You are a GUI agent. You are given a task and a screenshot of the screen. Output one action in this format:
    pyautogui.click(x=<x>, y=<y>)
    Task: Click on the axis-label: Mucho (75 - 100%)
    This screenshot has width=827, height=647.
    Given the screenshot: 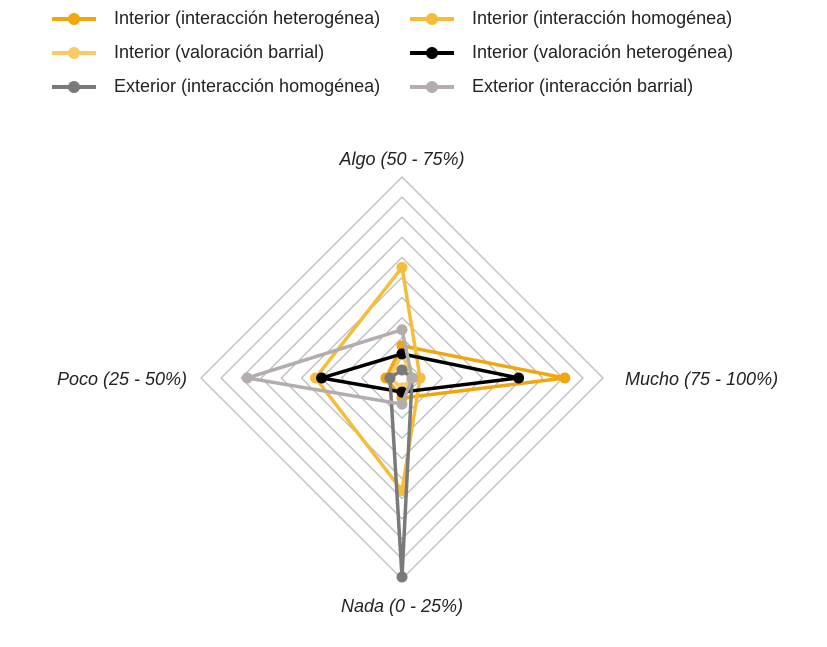 What is the action you would take?
    pyautogui.click(x=701, y=379)
    